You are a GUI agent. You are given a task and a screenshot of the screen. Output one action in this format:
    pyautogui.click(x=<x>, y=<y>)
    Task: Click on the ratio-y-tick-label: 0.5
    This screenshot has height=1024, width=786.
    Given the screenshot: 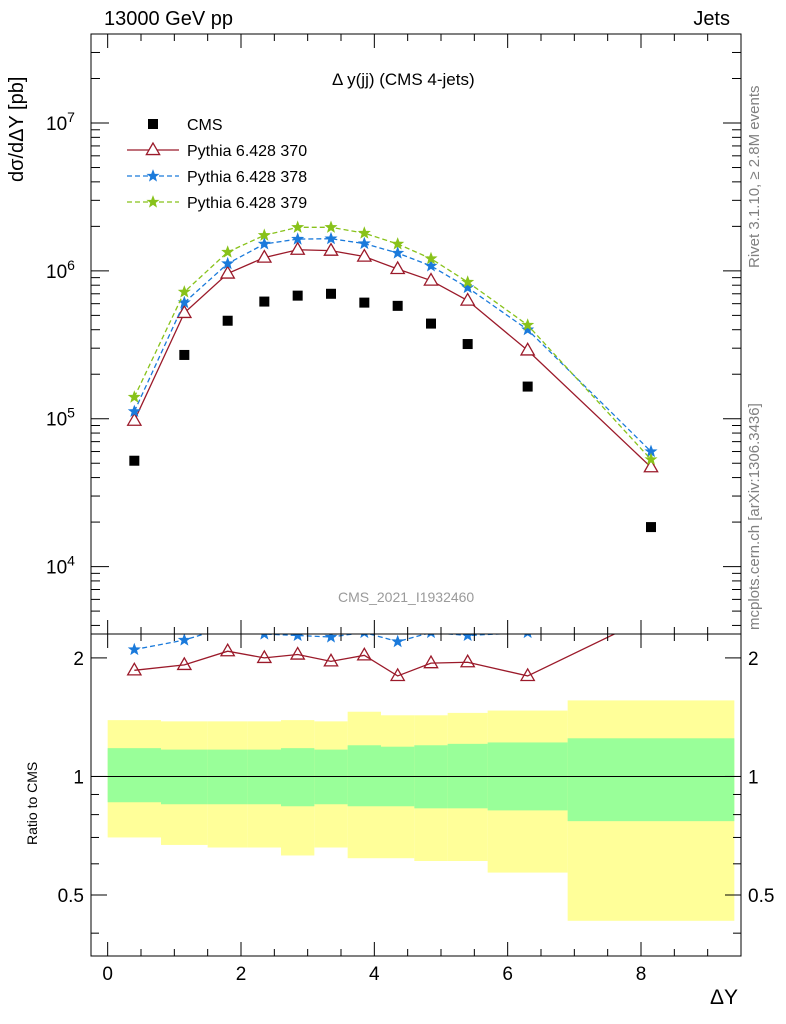 What is the action you would take?
    pyautogui.click(x=71, y=896)
    